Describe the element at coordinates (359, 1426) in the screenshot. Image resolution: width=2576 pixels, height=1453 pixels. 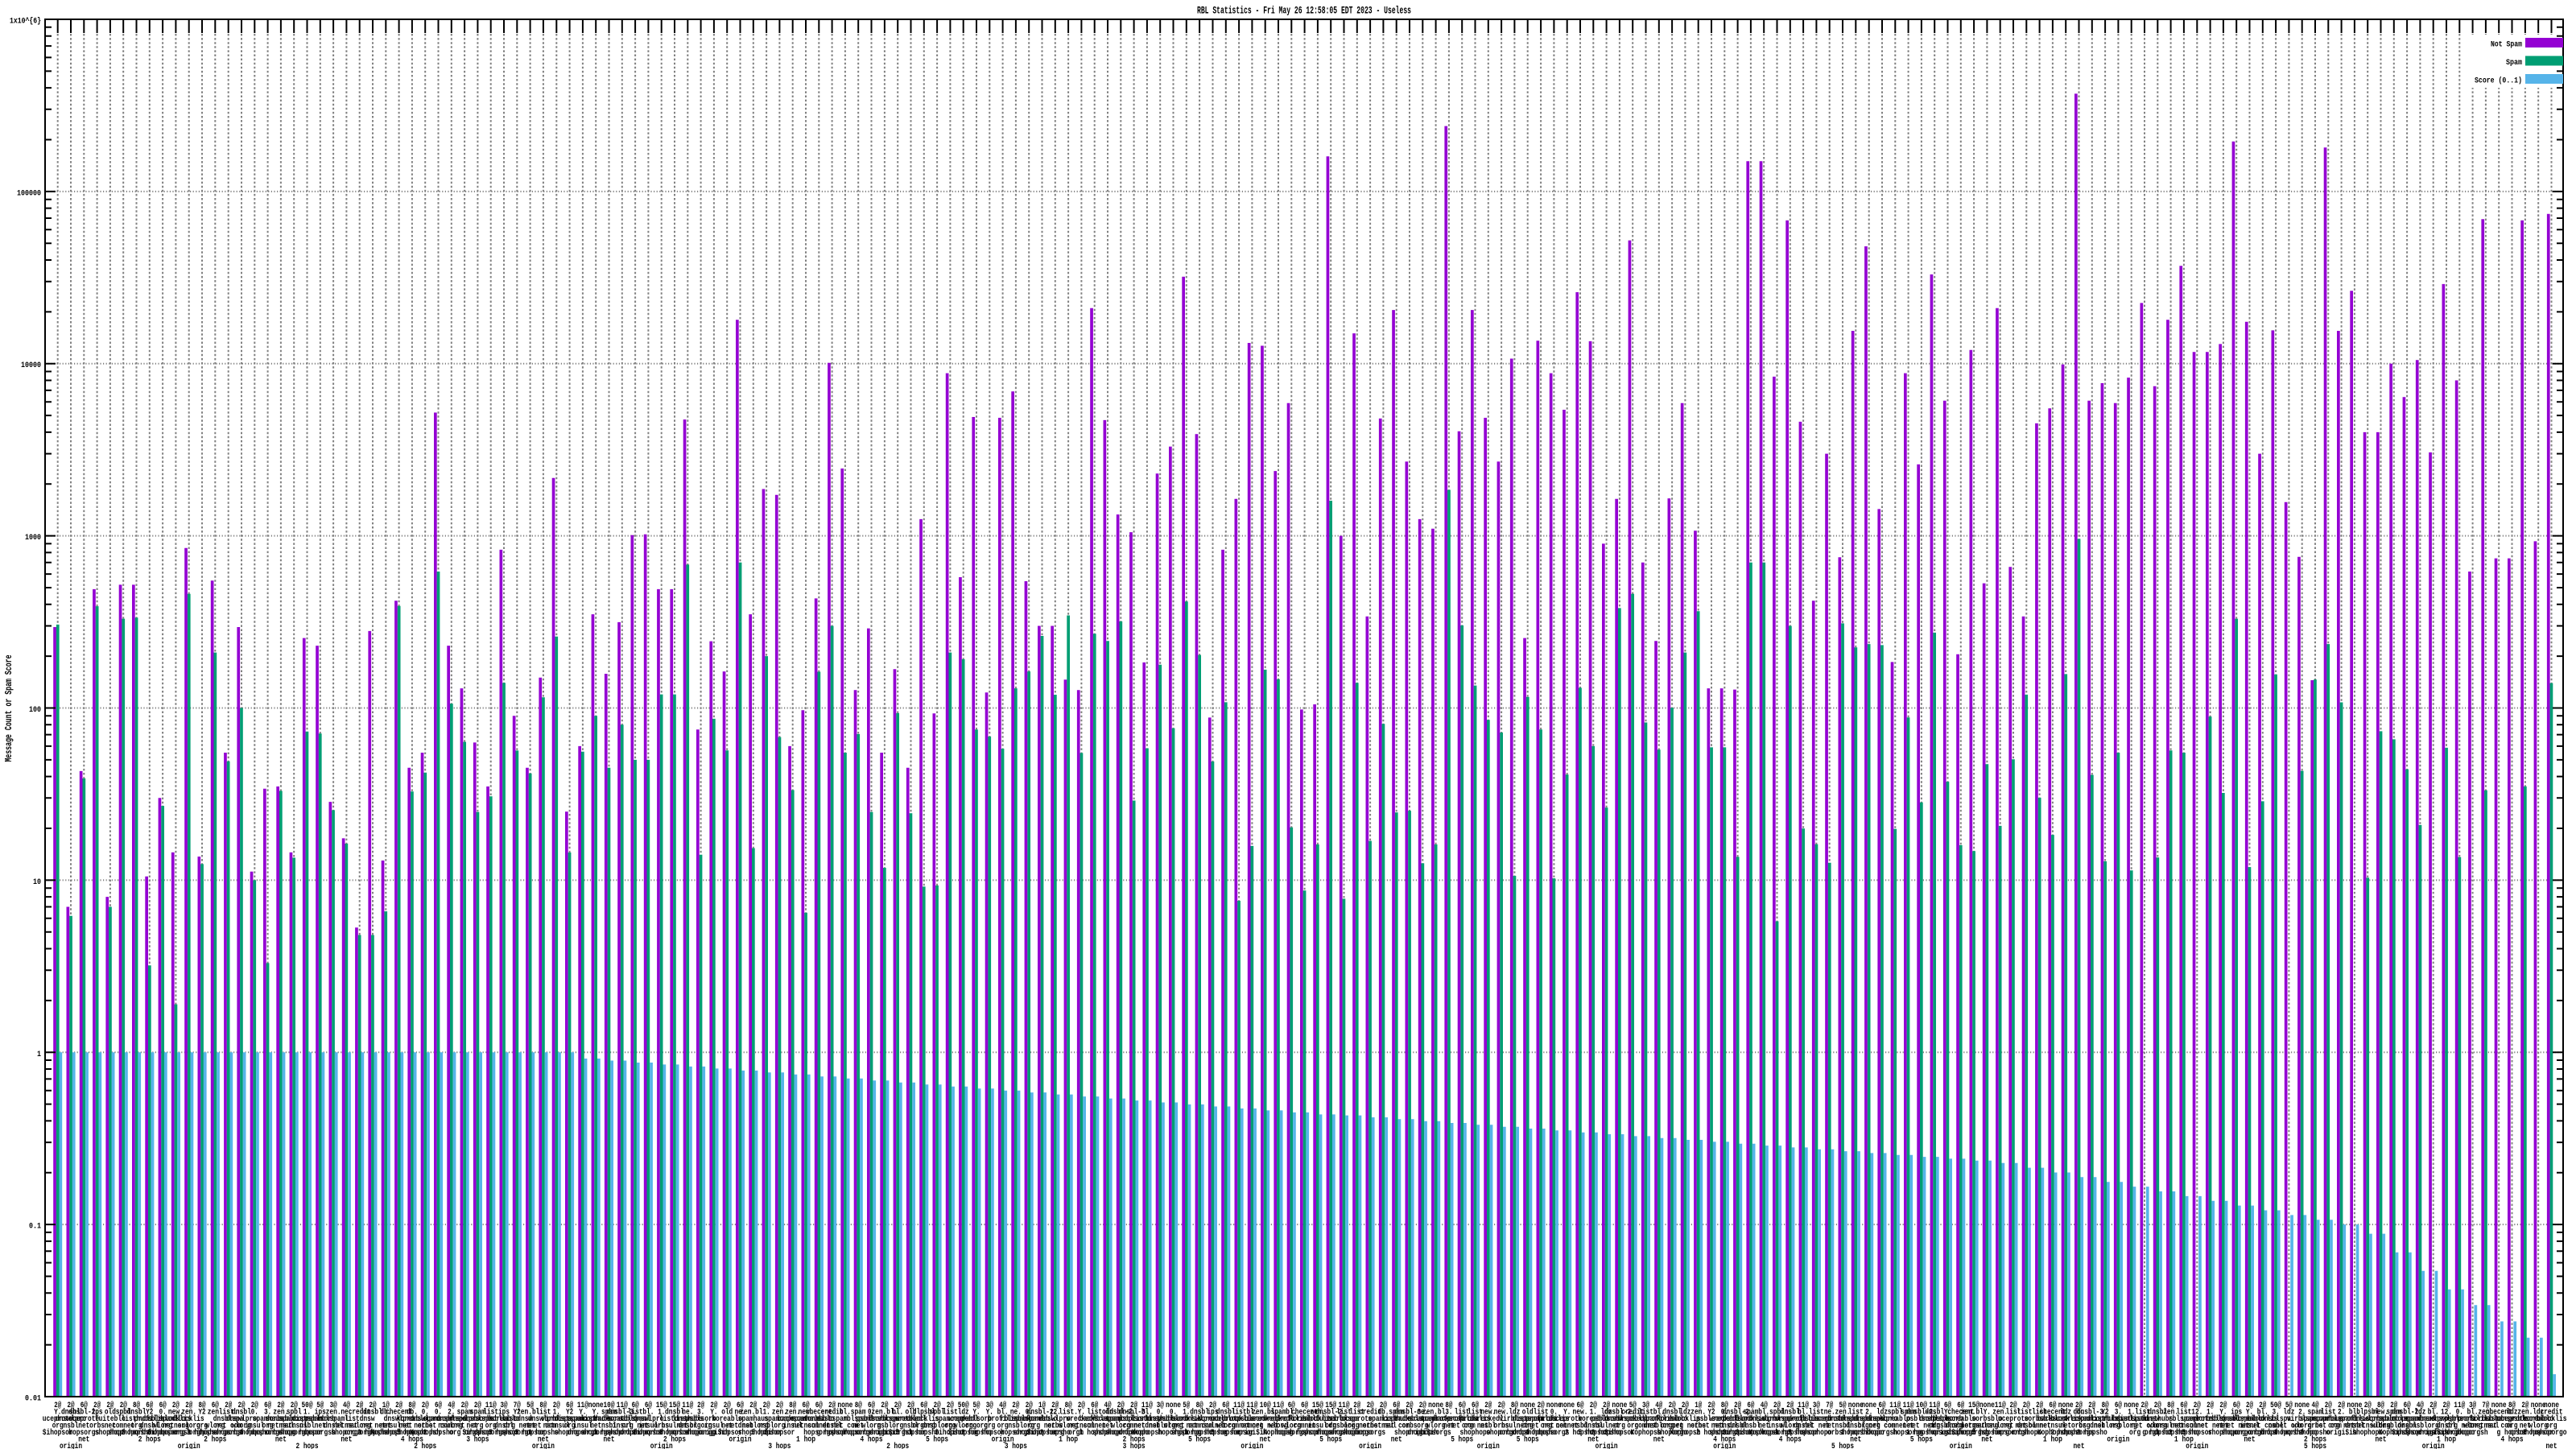
I see `svg-text: net net` at that location.